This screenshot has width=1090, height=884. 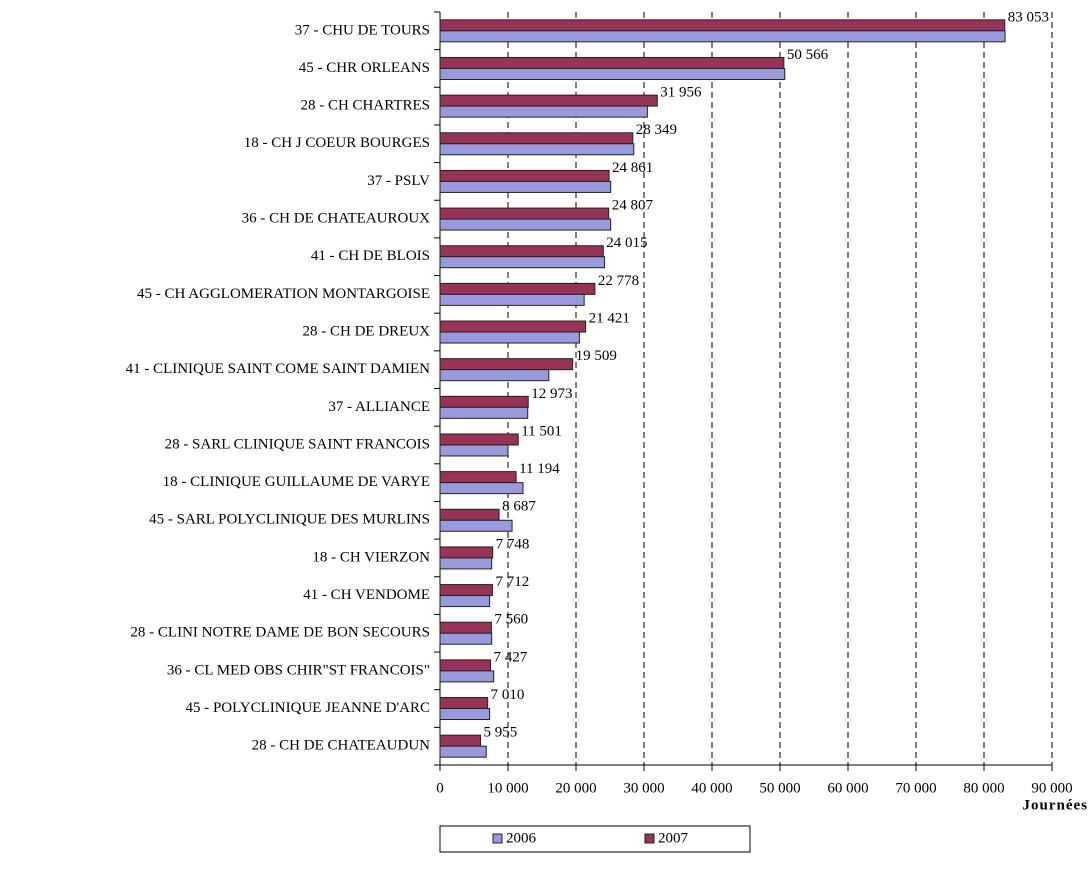 What do you see at coordinates (511, 657) in the screenshot?
I see `value-label: 7 427` at bounding box center [511, 657].